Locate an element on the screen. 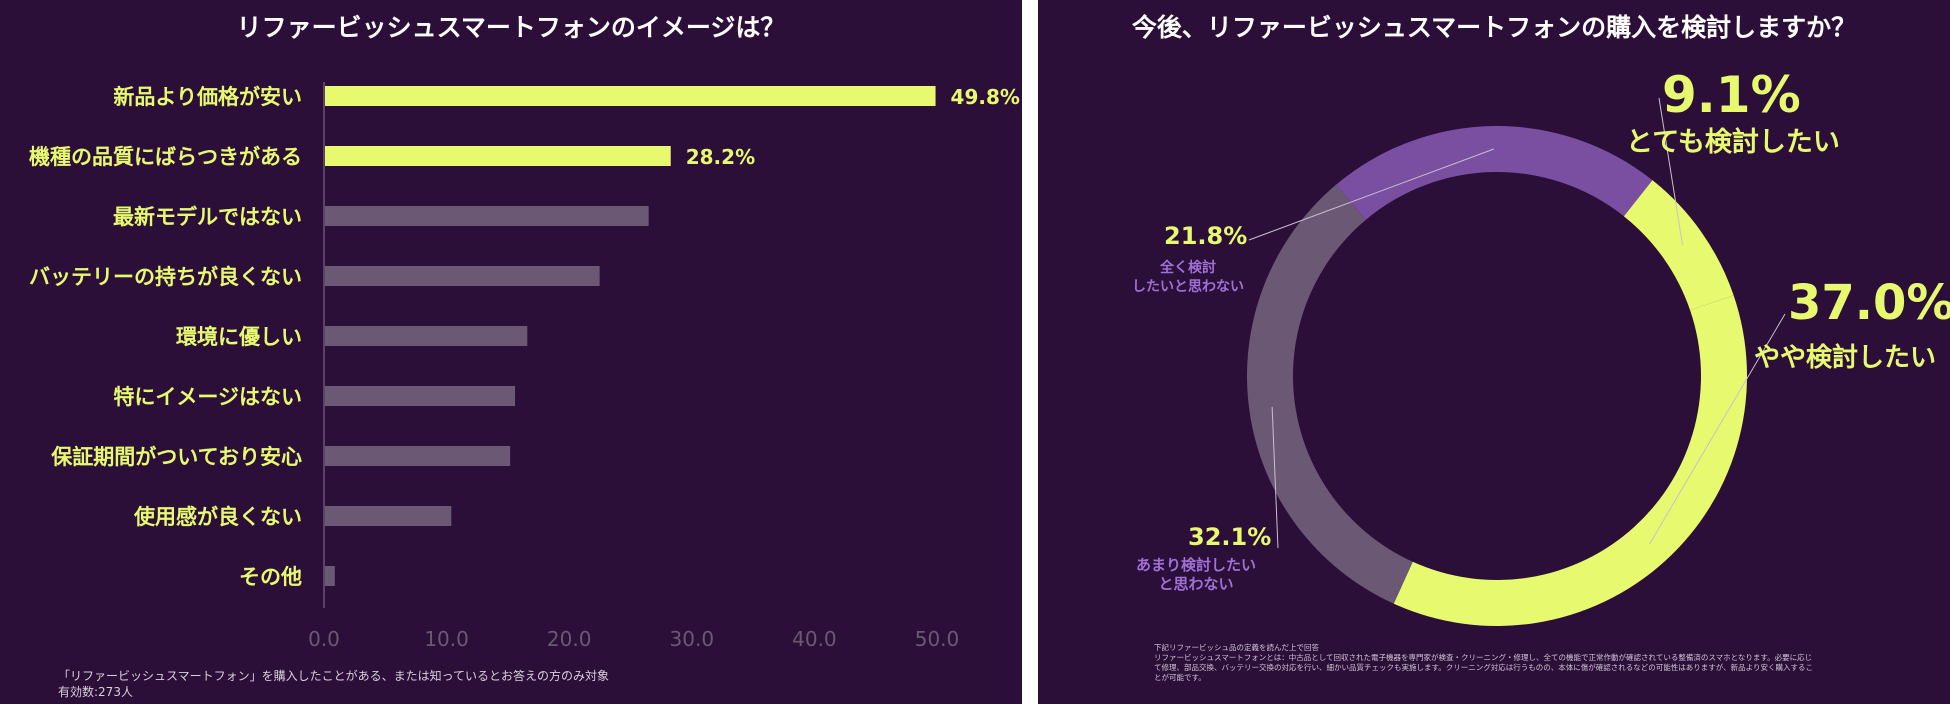 The image size is (1950, 704). category-label: バッテリーの持ちが良くない is located at coordinates (165, 277).